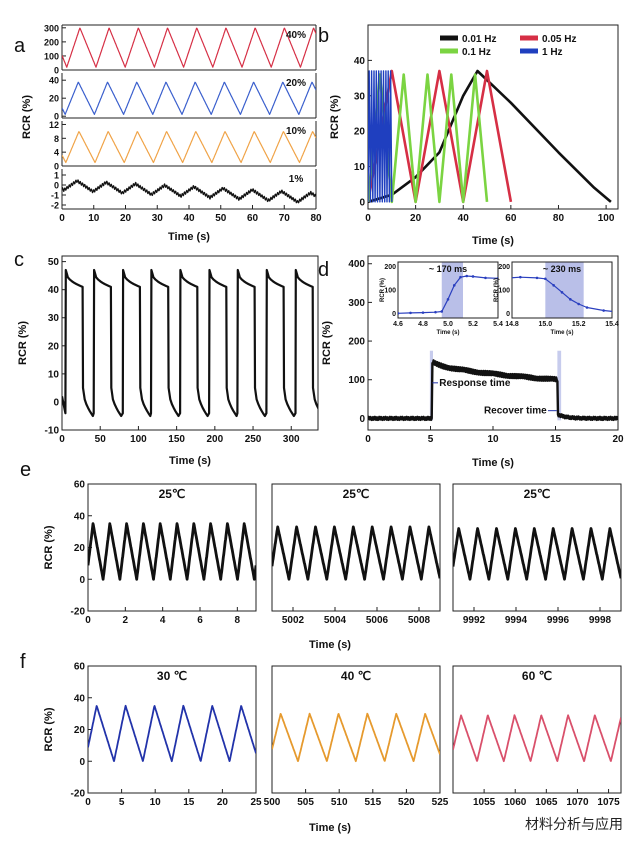  What do you see at coordinates (476, 52) in the screenshot?
I see `legend-entry: 0.1 Hz` at bounding box center [476, 52].